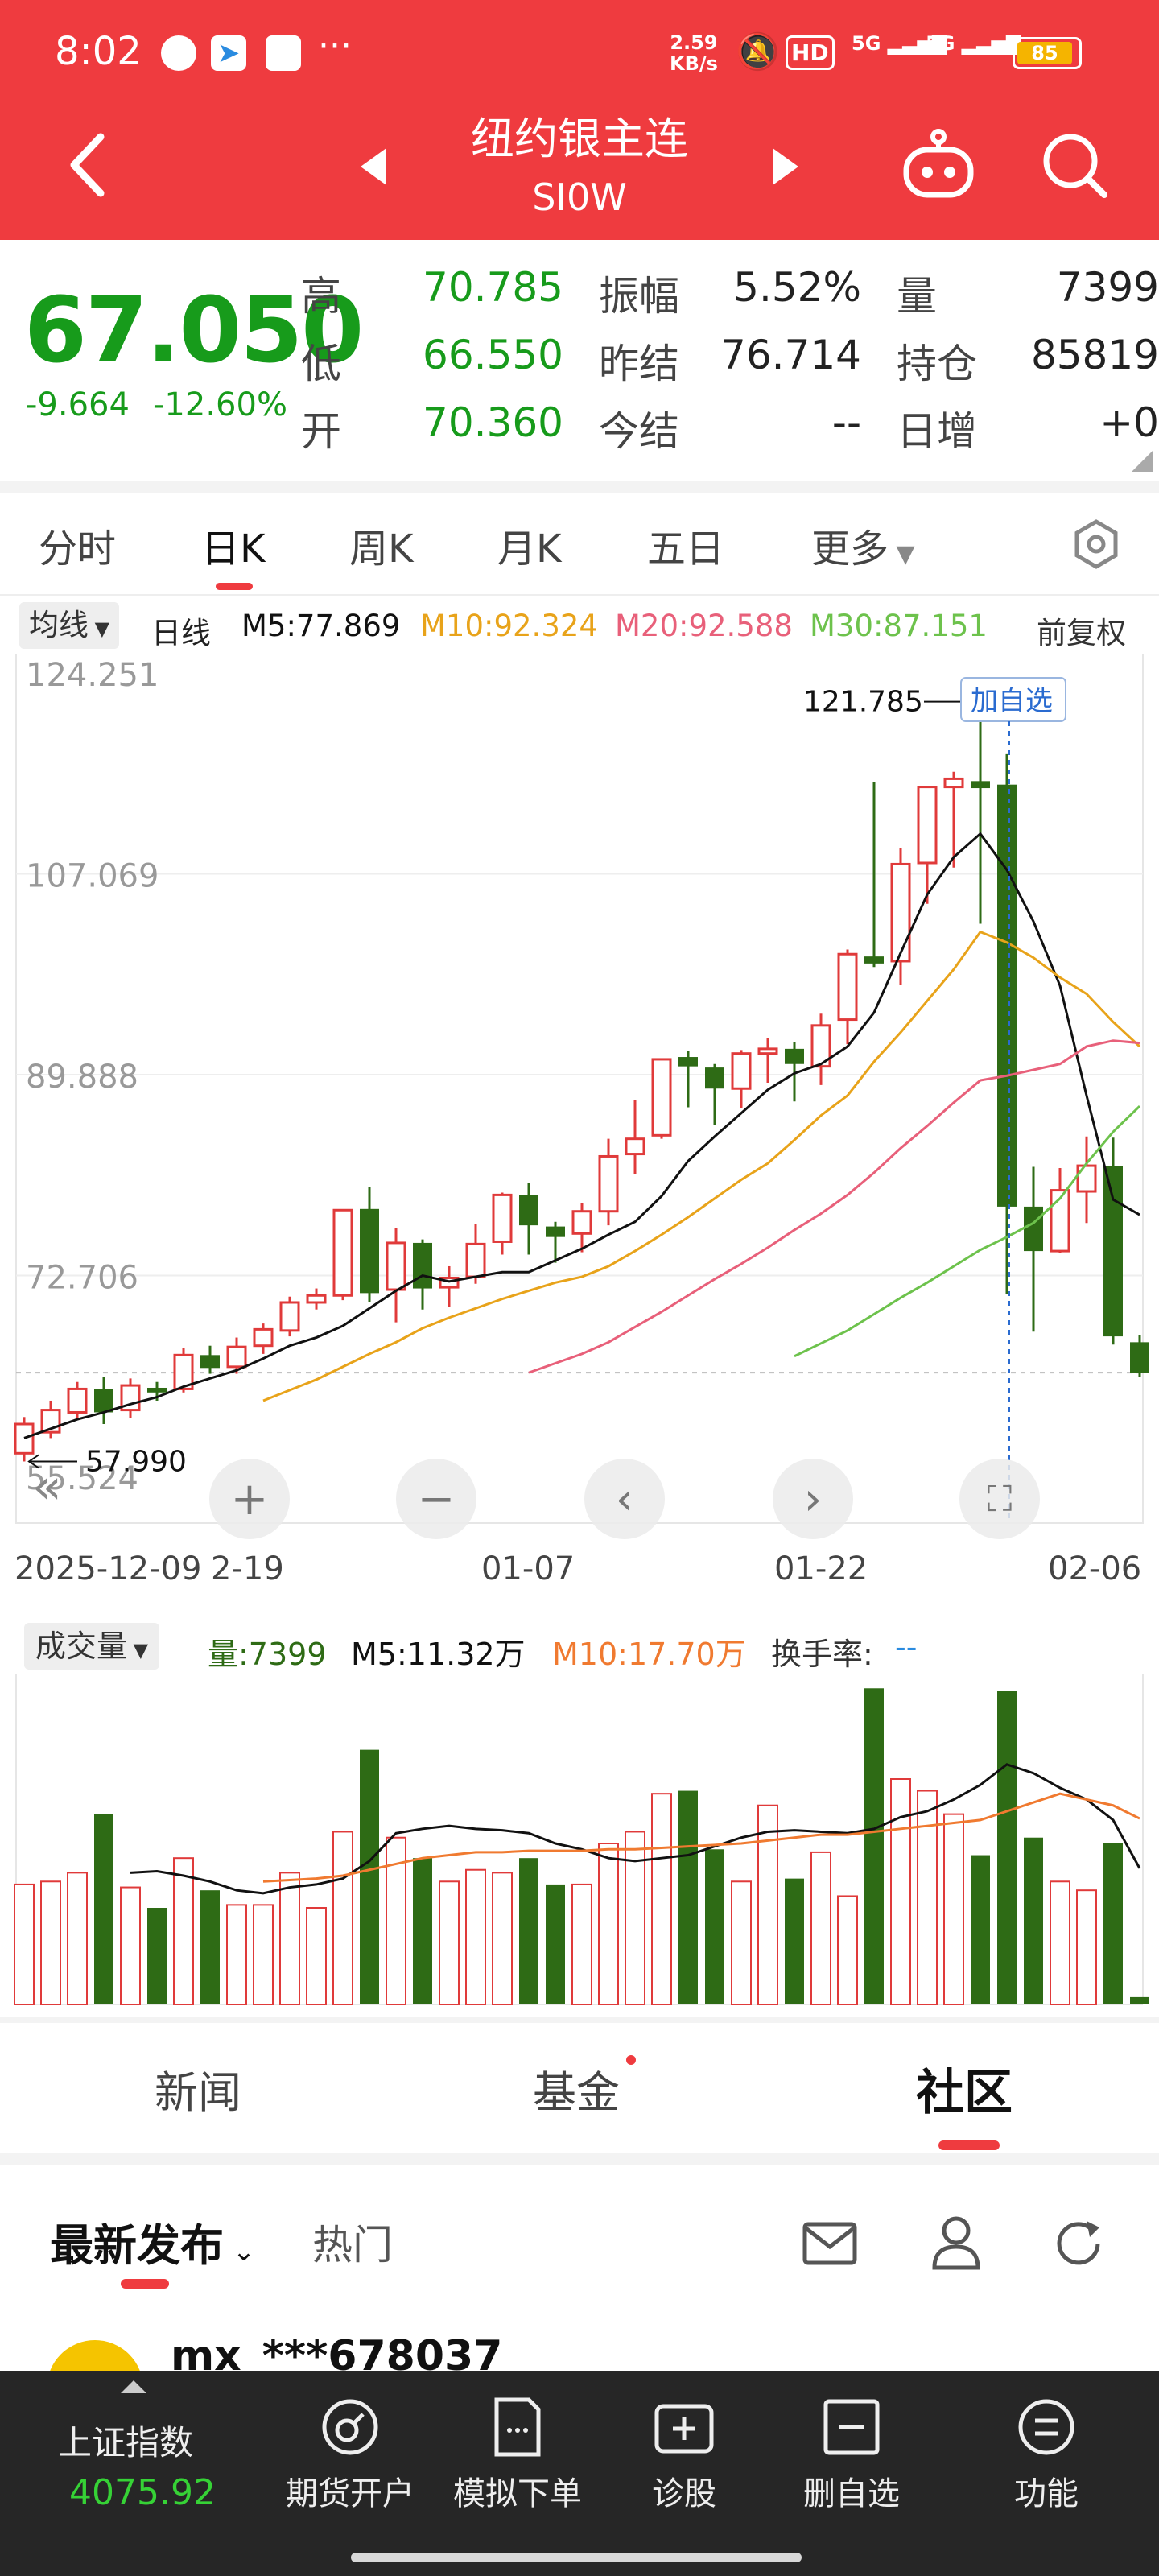 This screenshot has height=2576, width=1159. What do you see at coordinates (851, 2427) in the screenshot?
I see `remove-watchlist-icon` at bounding box center [851, 2427].